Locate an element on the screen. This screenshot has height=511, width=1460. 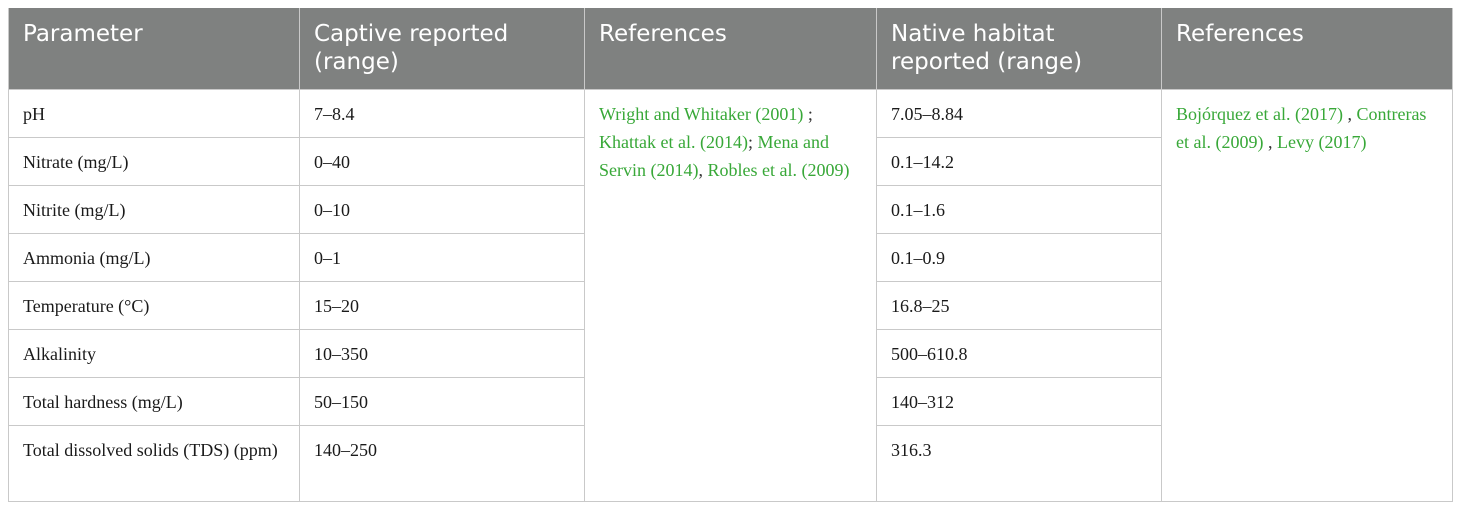
parameter-cell: Total hardness (mg/L) is located at coordinates (154, 401).